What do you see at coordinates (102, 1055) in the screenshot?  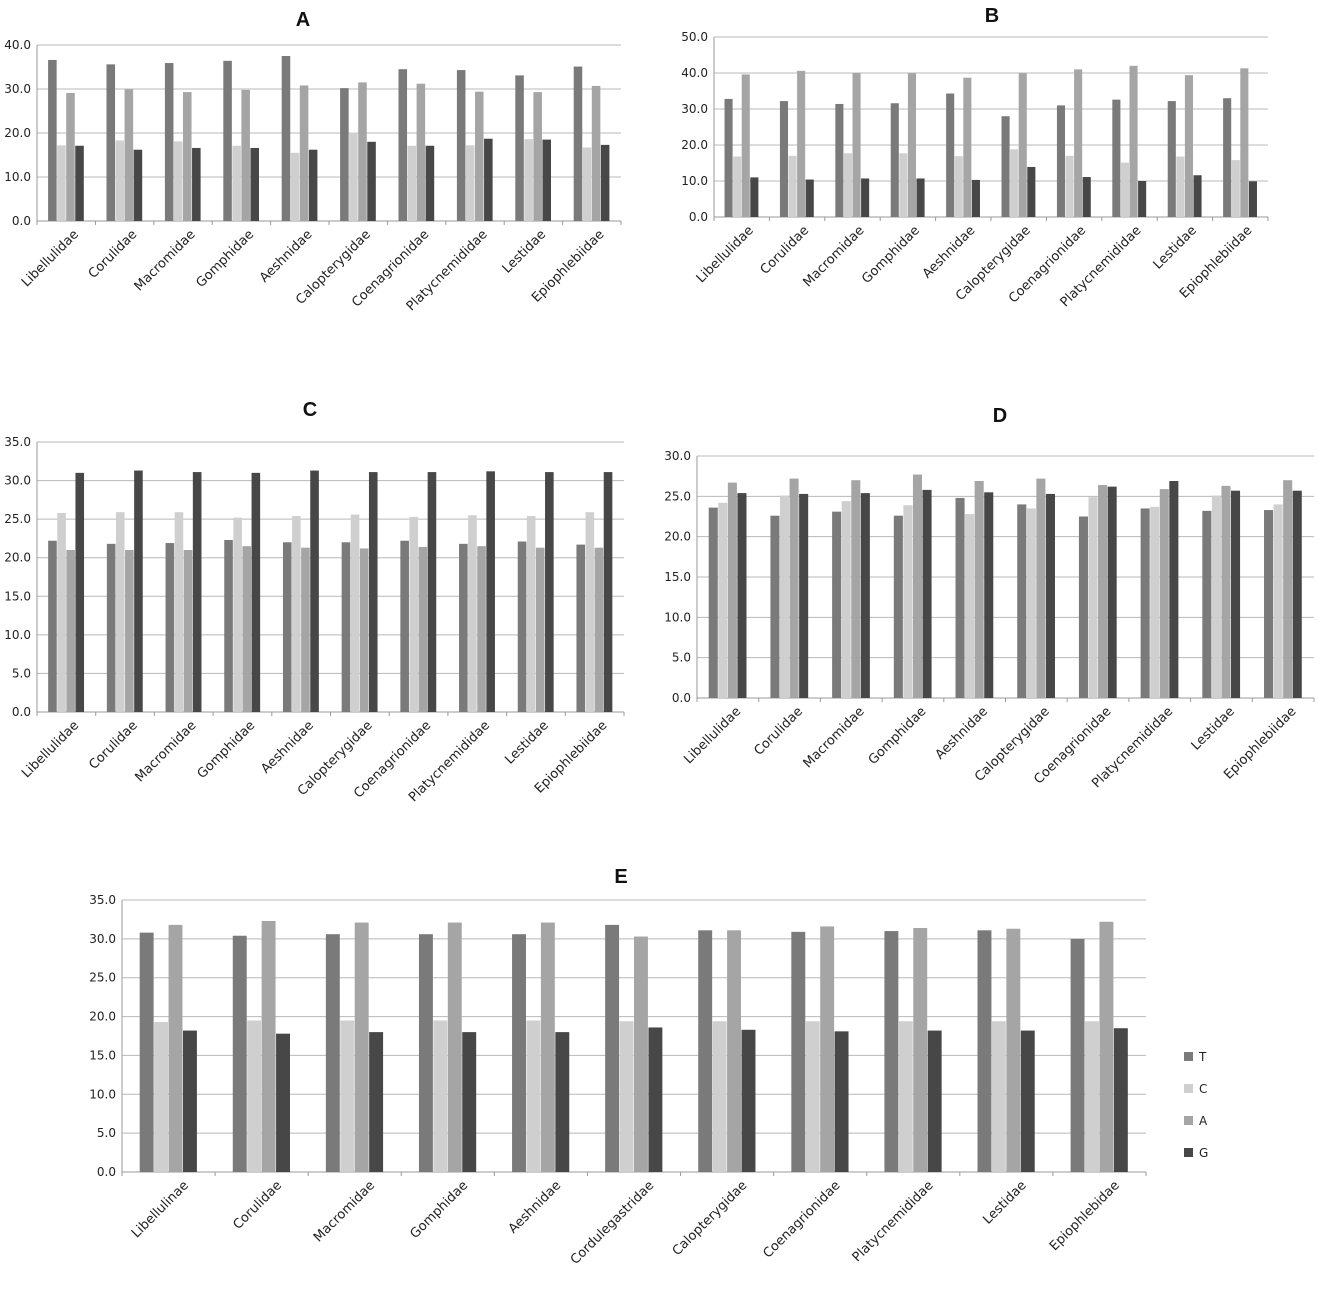 I see `y-tick-label: 15.0` at bounding box center [102, 1055].